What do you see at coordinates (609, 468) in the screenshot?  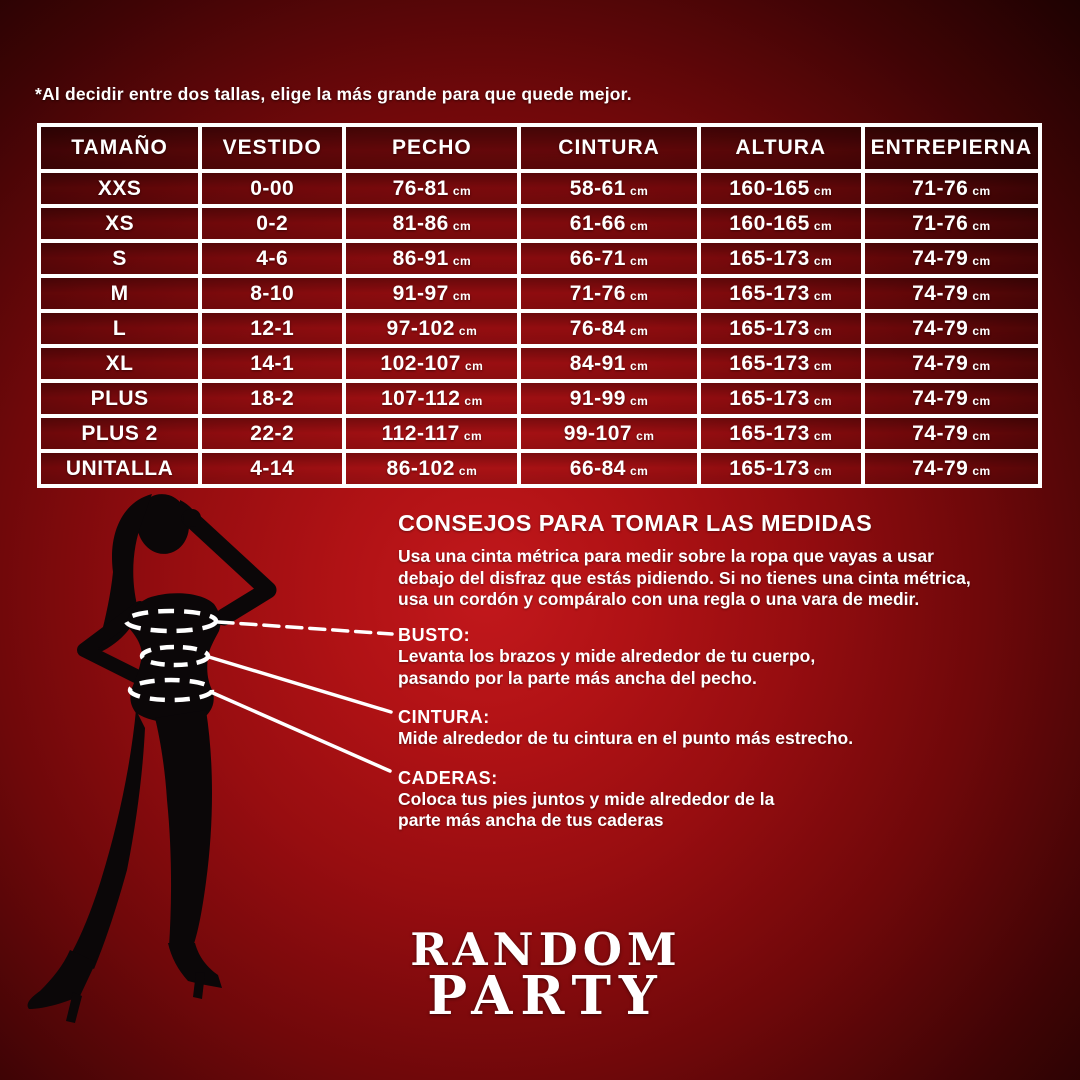 I see `table-cell: 66-84 cm` at bounding box center [609, 468].